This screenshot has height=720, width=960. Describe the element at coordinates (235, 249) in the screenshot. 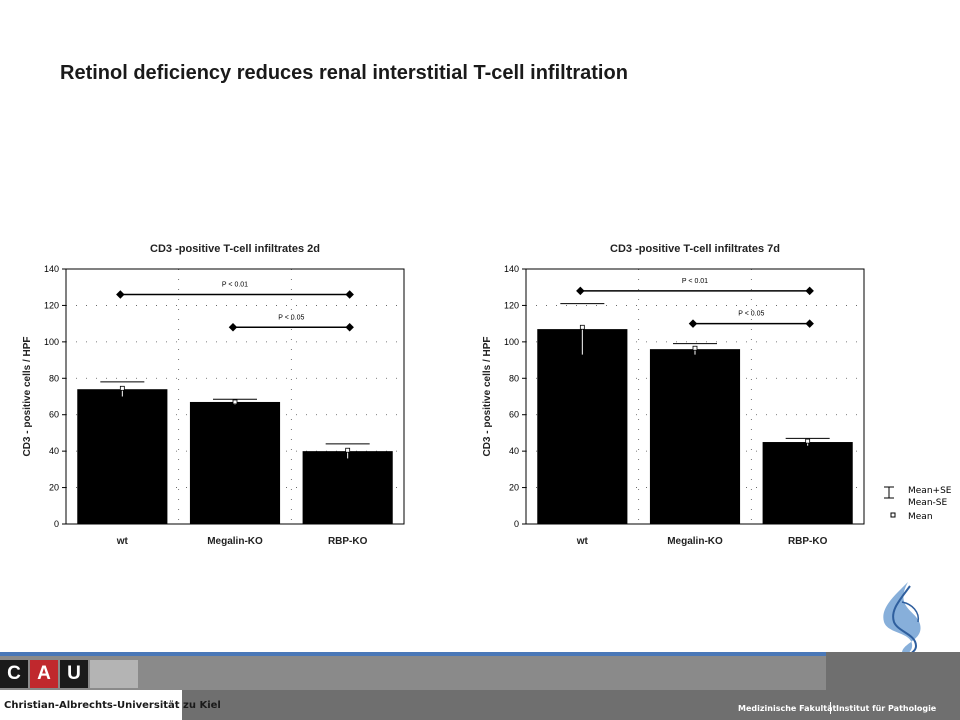

I see `chart-title: CD3 -positive T-cell infiltrates 2d` at that location.